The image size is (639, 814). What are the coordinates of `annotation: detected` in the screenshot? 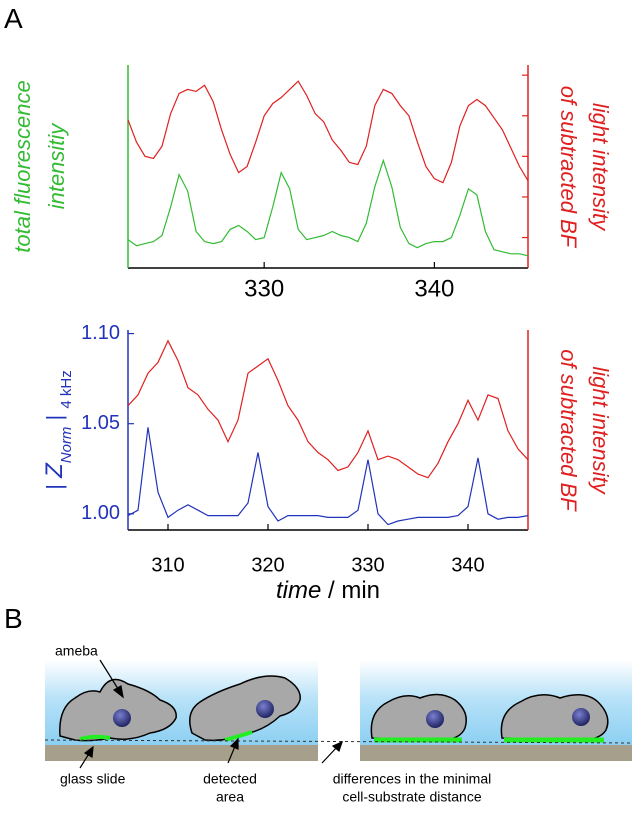 It's located at (230, 779).